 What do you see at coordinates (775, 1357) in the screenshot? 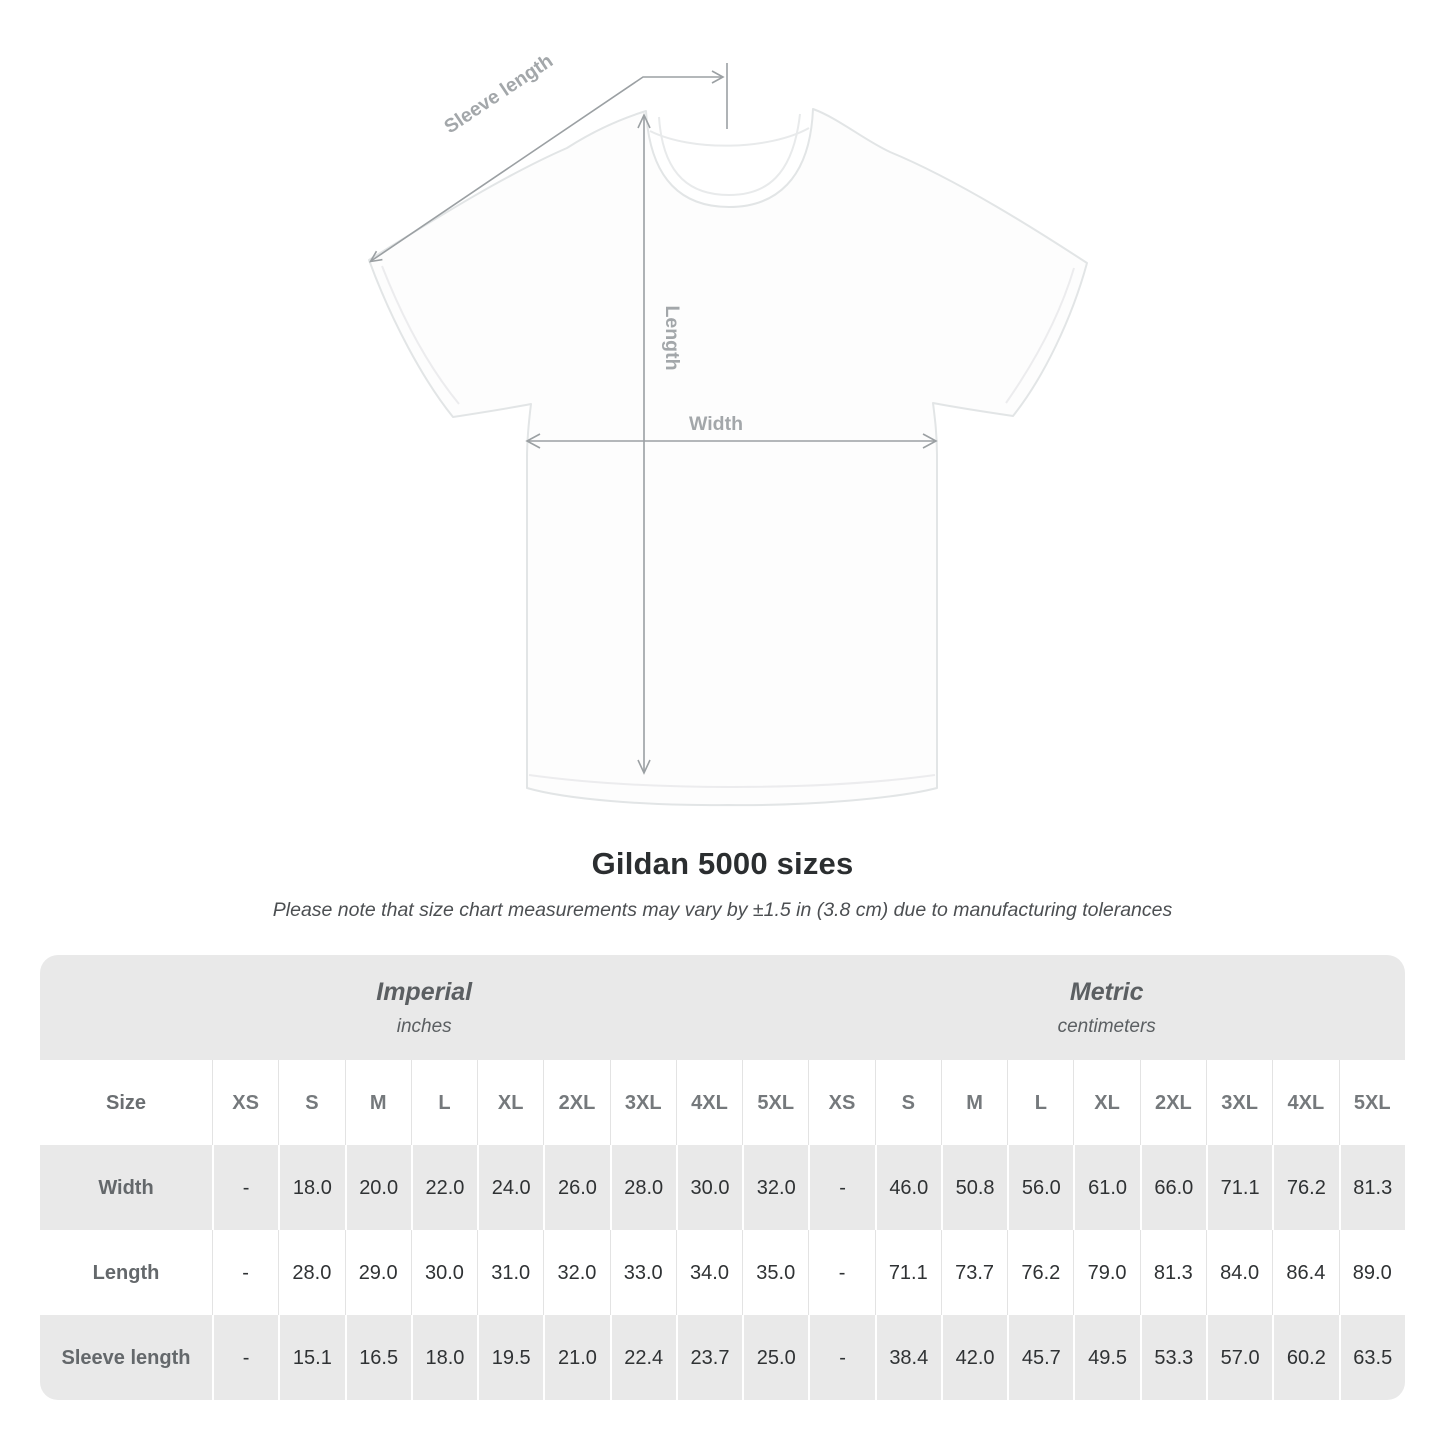
I see `size-value-cell: 25.0` at bounding box center [775, 1357].